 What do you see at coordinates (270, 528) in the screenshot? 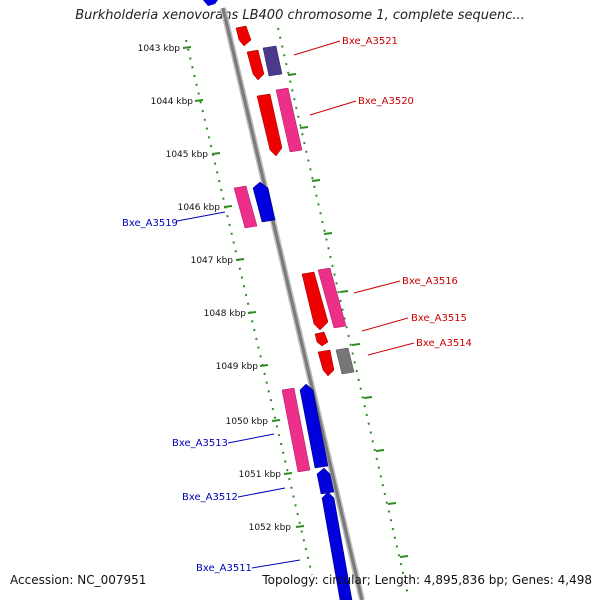
I see `tick-label: 1052 kbp` at bounding box center [270, 528].